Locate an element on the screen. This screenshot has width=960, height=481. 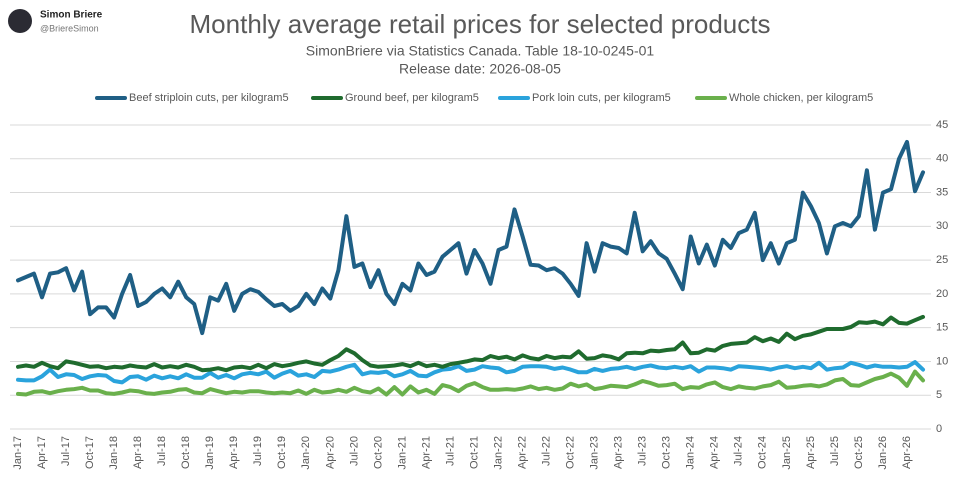
x-tick-label: Jan-24 is located at coordinates (691, 453).